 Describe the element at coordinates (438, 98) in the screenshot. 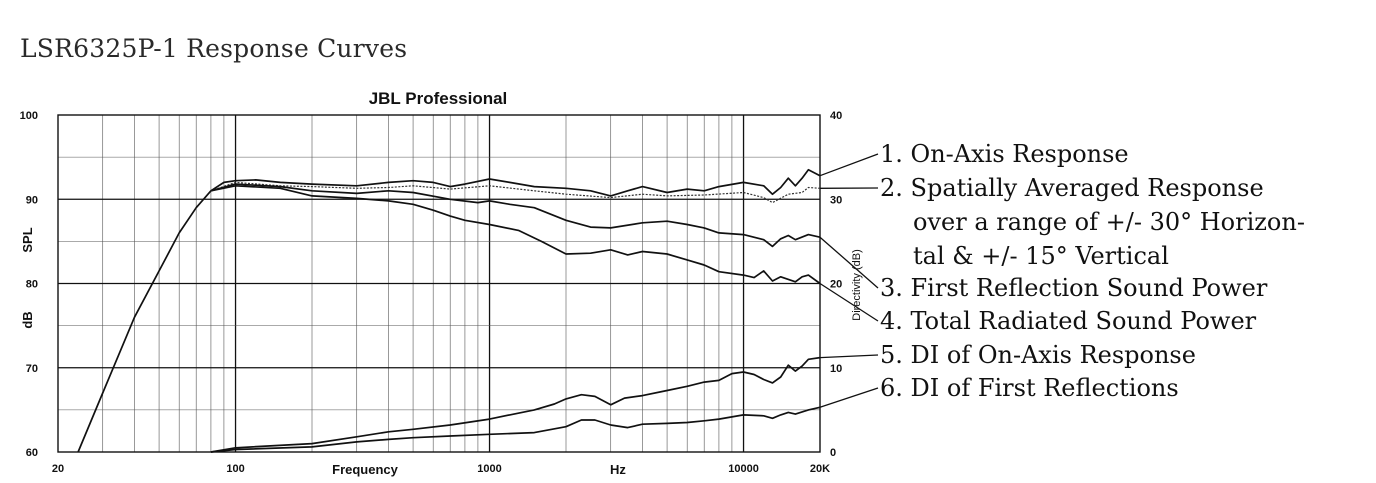

I see `chart-title: JBL Professional` at that location.